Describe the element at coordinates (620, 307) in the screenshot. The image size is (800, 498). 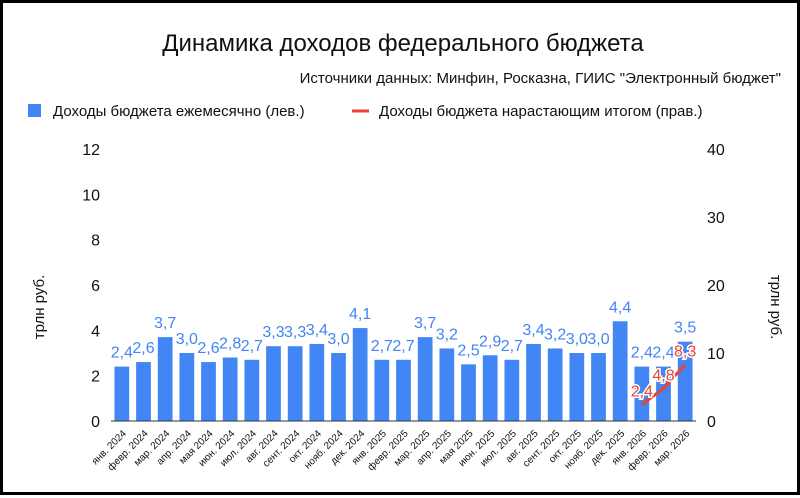
I see `bar-value-label: 4,4` at that location.